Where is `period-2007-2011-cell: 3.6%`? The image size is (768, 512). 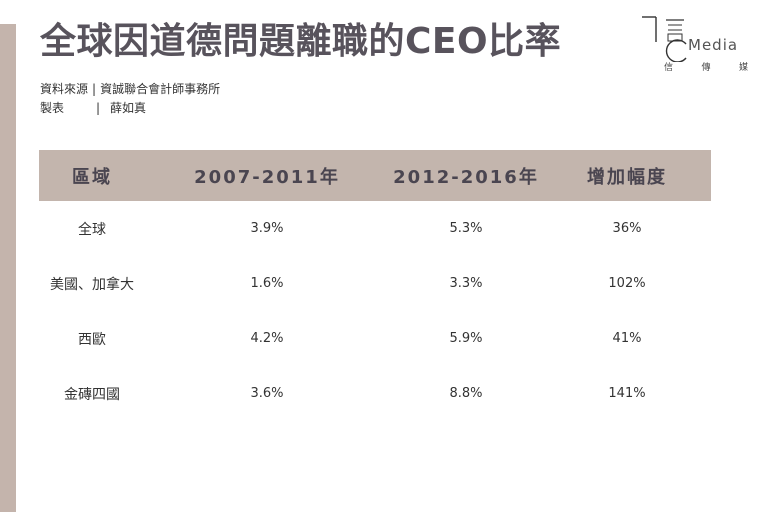 period-2007-2011-cell: 3.6% is located at coordinates (267, 393).